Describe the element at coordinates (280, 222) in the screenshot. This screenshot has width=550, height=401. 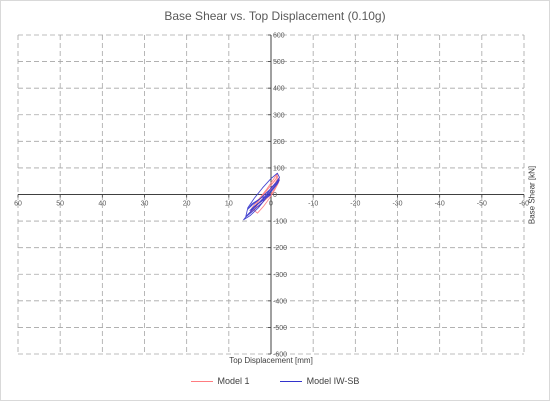
I see `y-tick-label: -100` at that location.